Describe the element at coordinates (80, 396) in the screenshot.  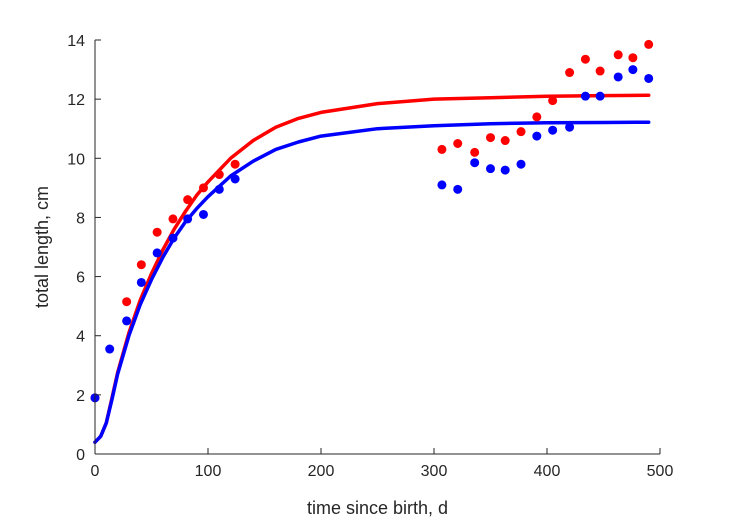
I see `y-tick-label: 2` at that location.